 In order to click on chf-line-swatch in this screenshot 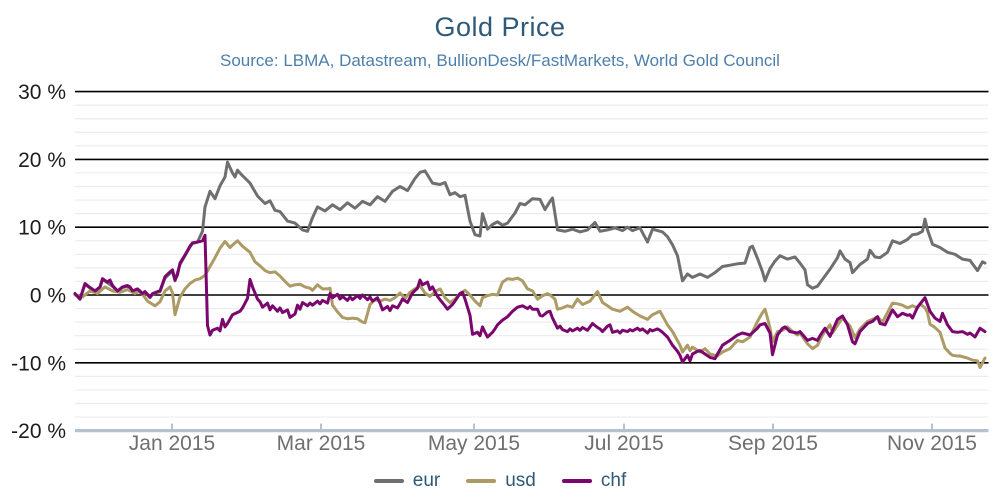, I will do `click(576, 481)`.